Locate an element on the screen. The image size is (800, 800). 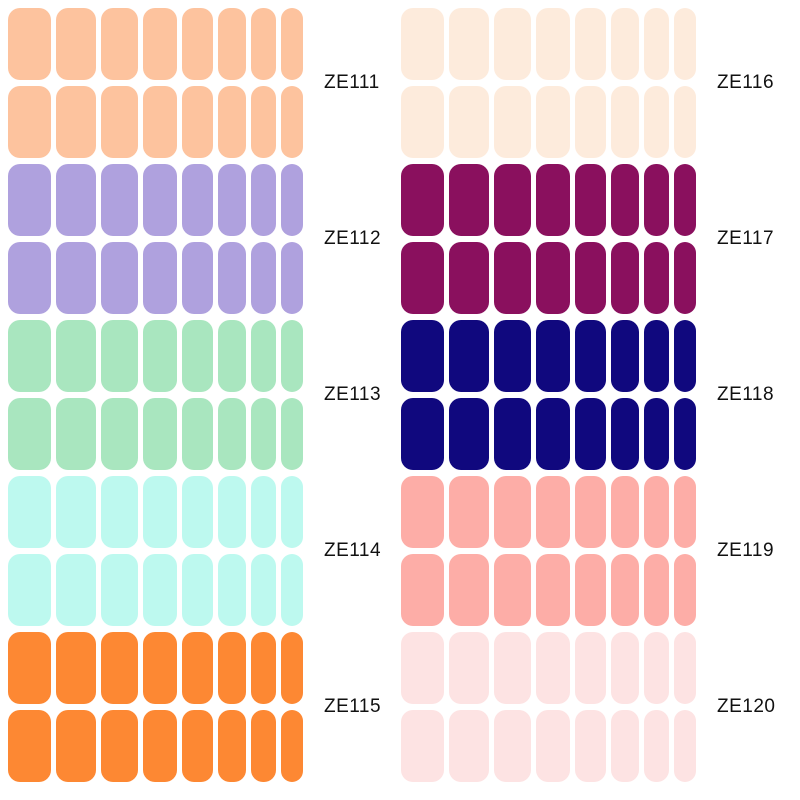
swatch-set-ze112: ZE112 is located at coordinates (198, 240).